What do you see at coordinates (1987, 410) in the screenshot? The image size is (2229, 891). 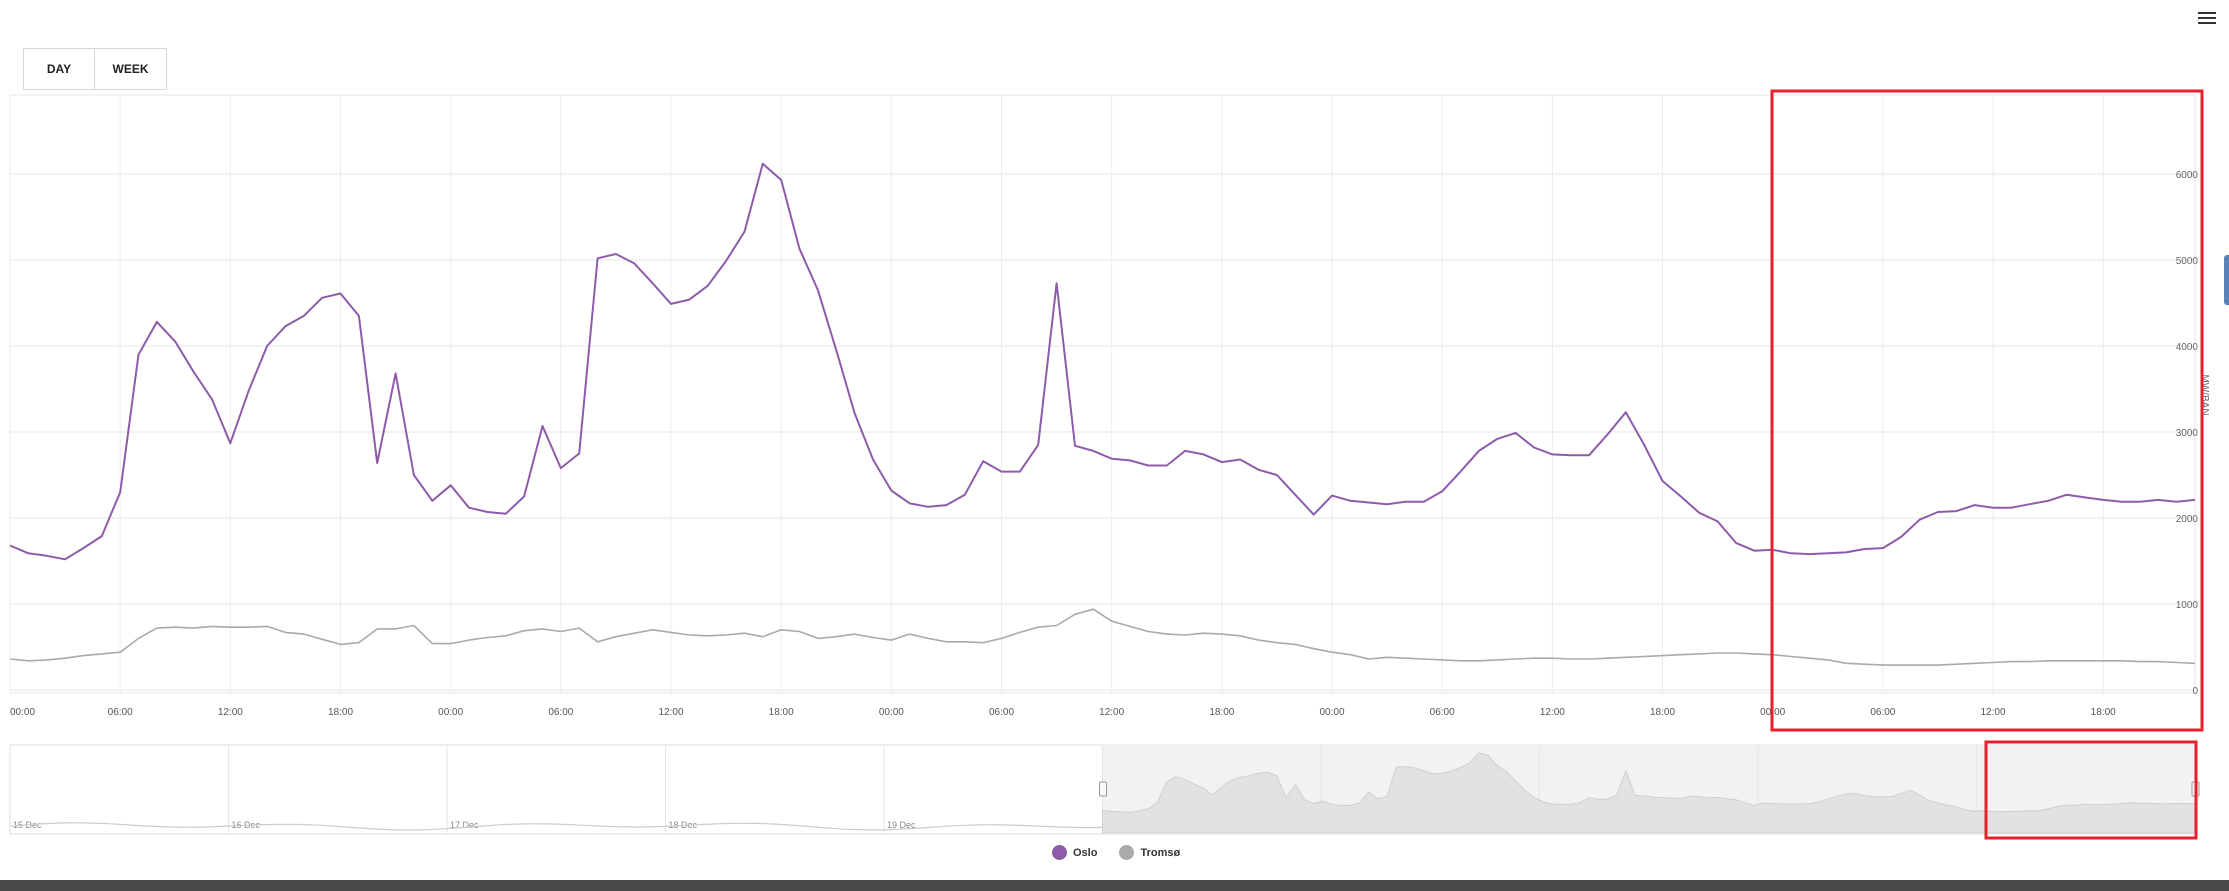 I see `highlight-box-main-plot` at bounding box center [1987, 410].